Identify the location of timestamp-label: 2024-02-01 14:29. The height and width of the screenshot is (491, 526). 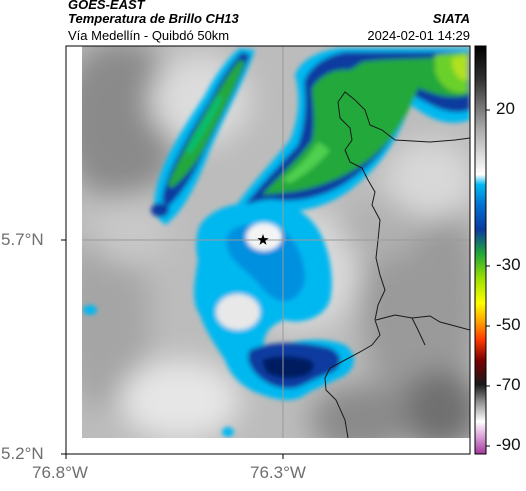
(418, 35).